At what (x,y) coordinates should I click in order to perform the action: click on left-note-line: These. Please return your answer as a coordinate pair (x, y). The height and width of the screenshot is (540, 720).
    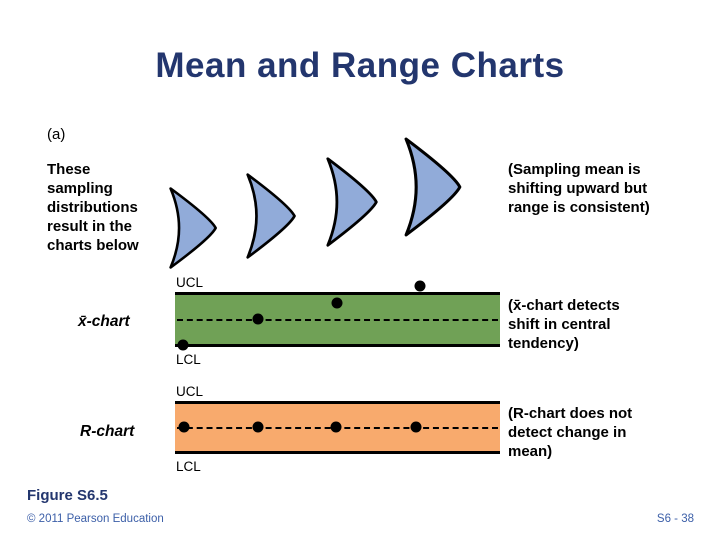
    Looking at the image, I should click on (69, 169).